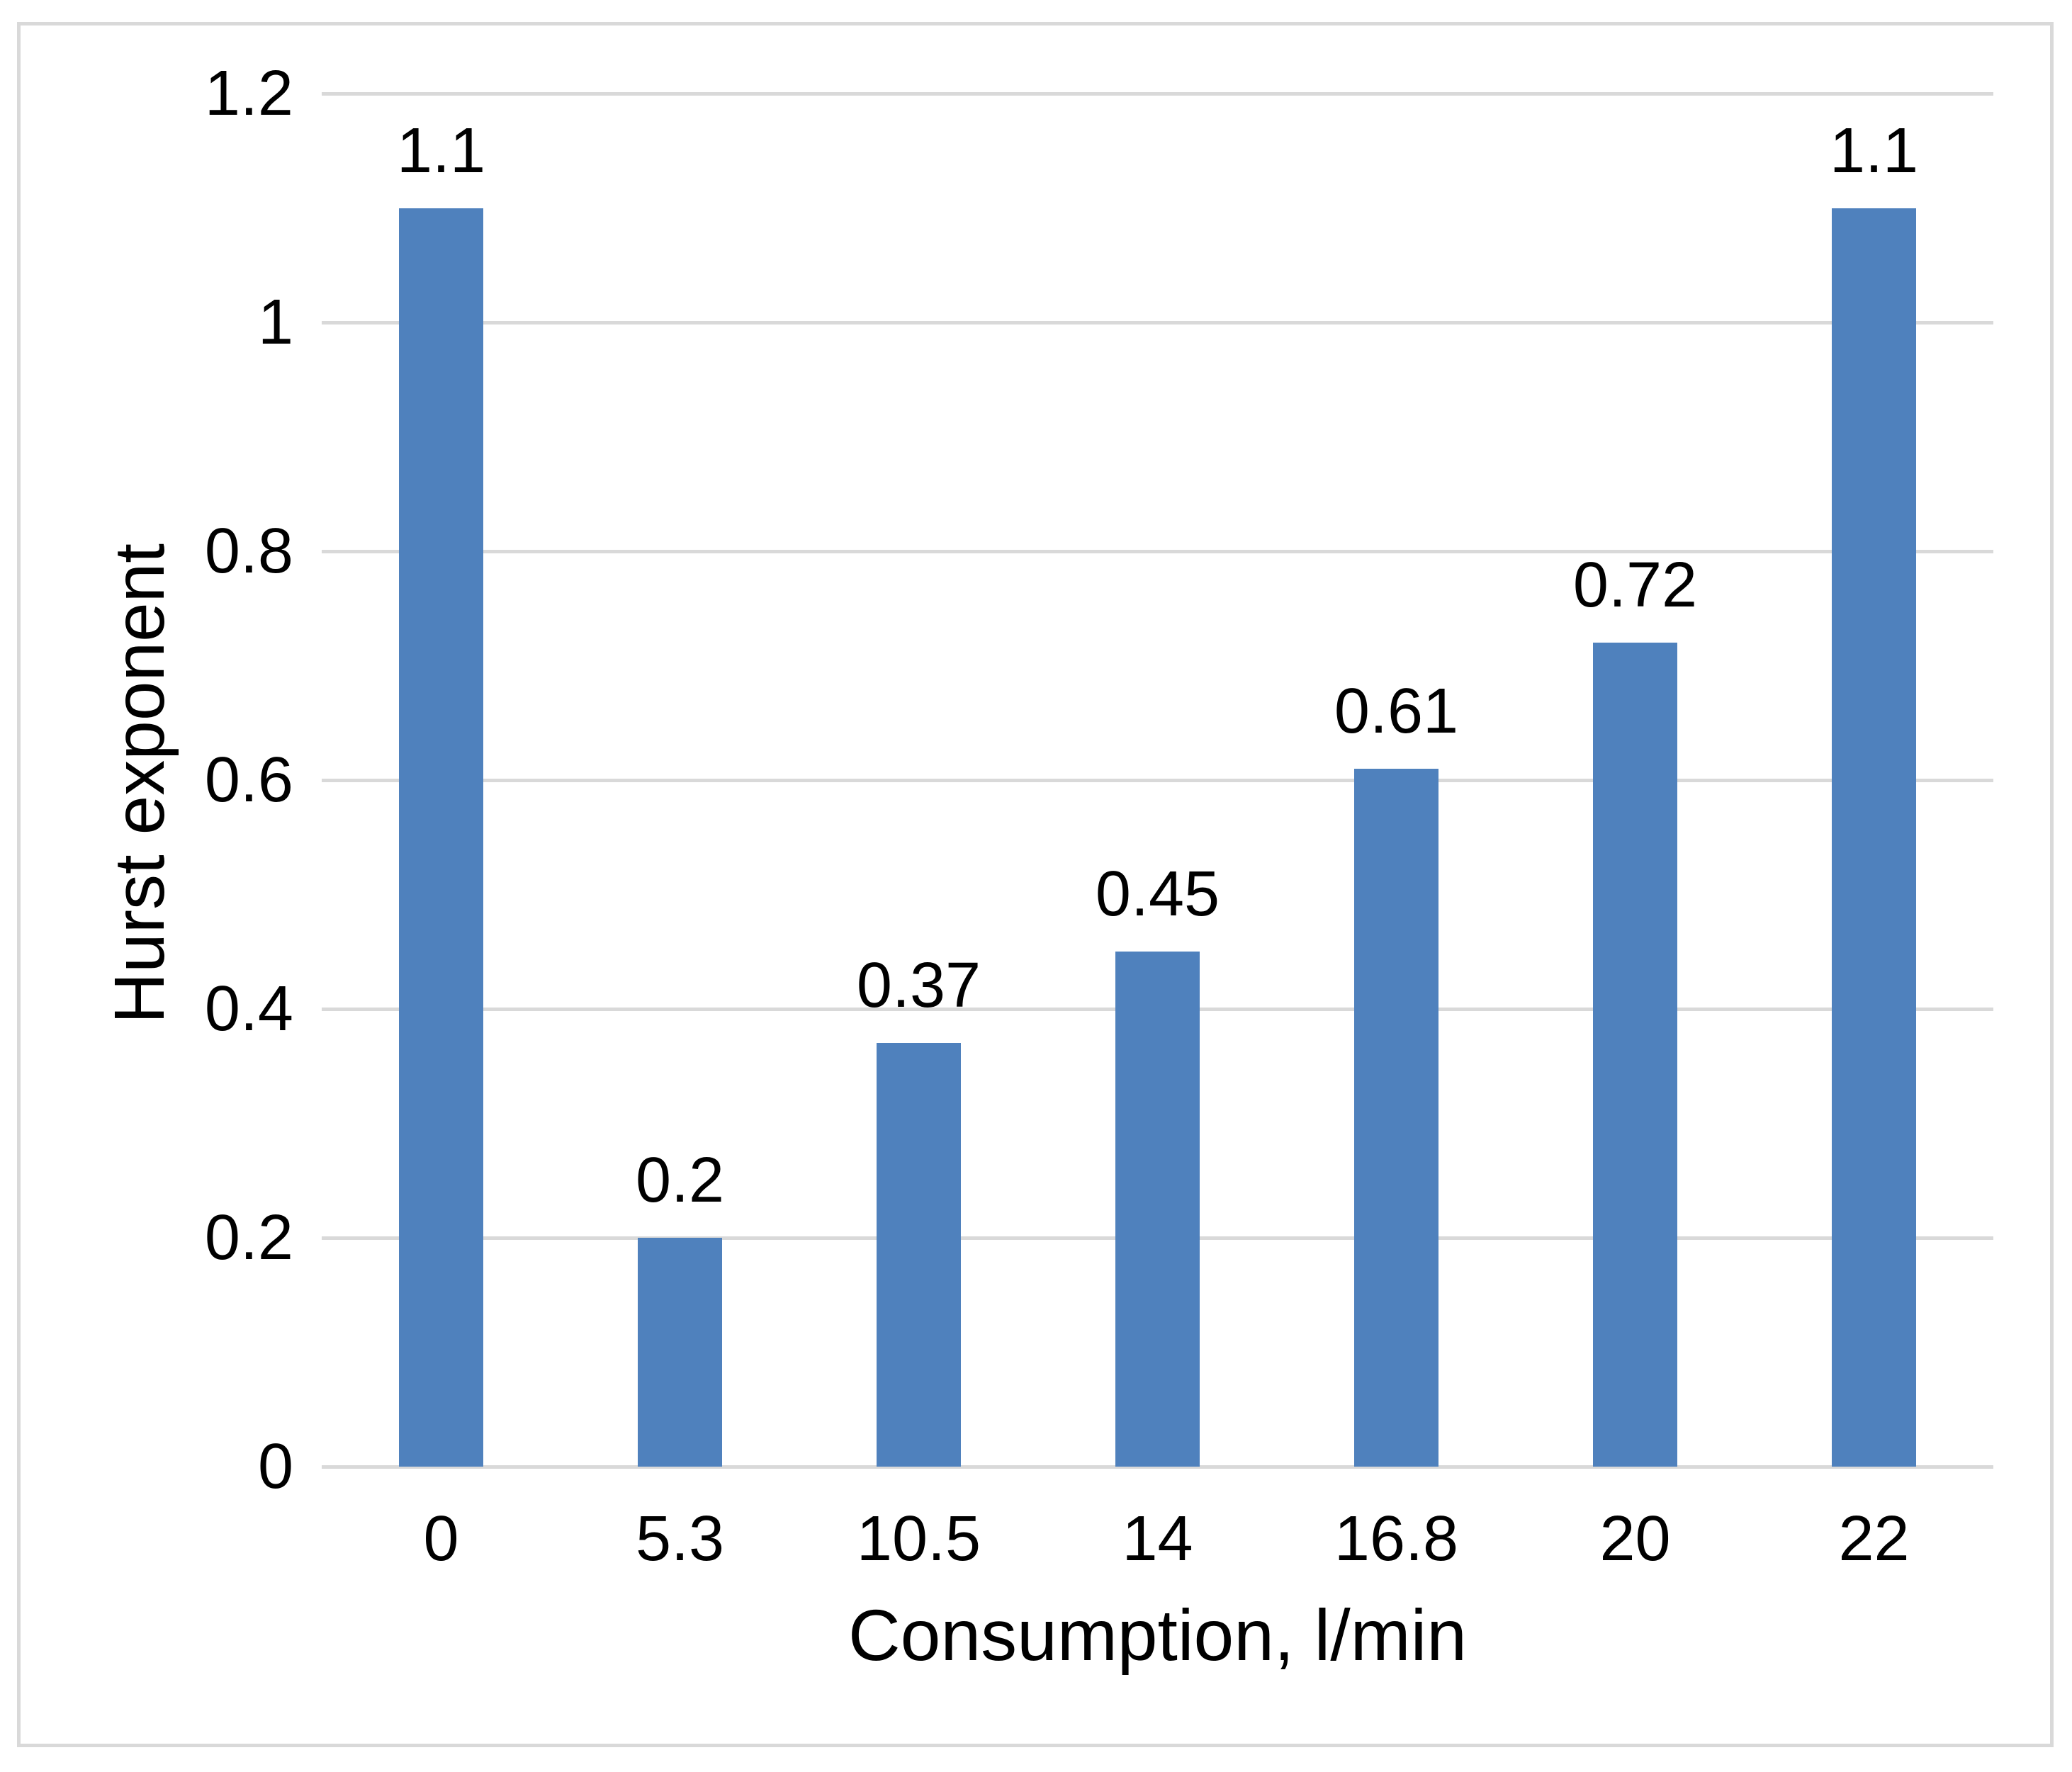 The height and width of the screenshot is (1772, 2072). What do you see at coordinates (1157, 894) in the screenshot?
I see `bar-value-label: 0.45` at bounding box center [1157, 894].